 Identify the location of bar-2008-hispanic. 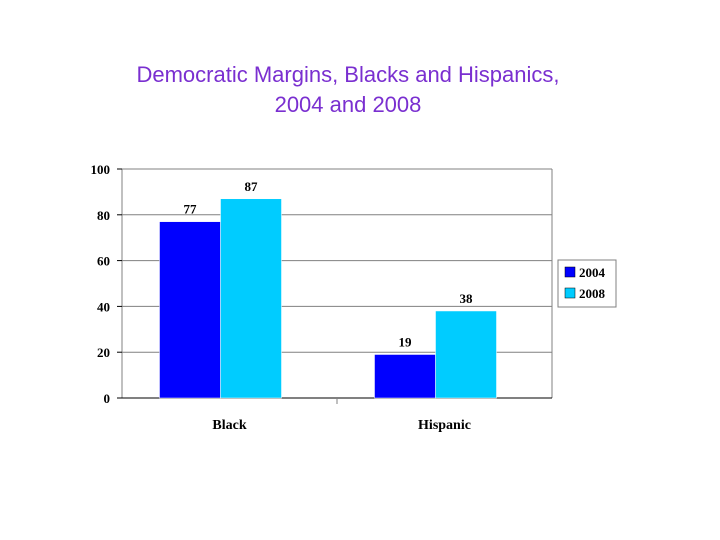
(466, 354).